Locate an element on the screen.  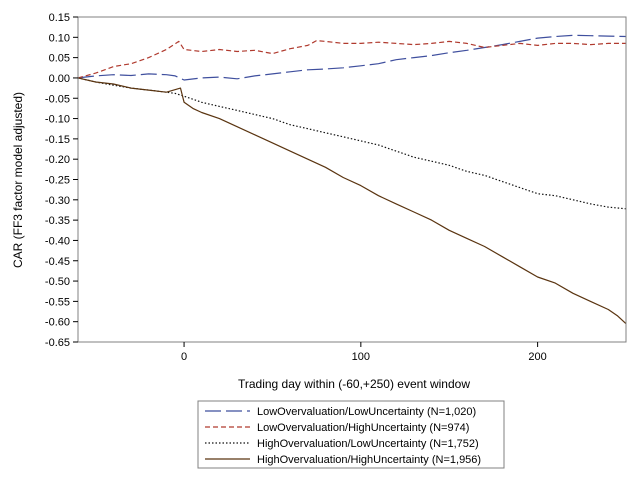
y-tick-label: -0.60 is located at coordinates (57, 323).